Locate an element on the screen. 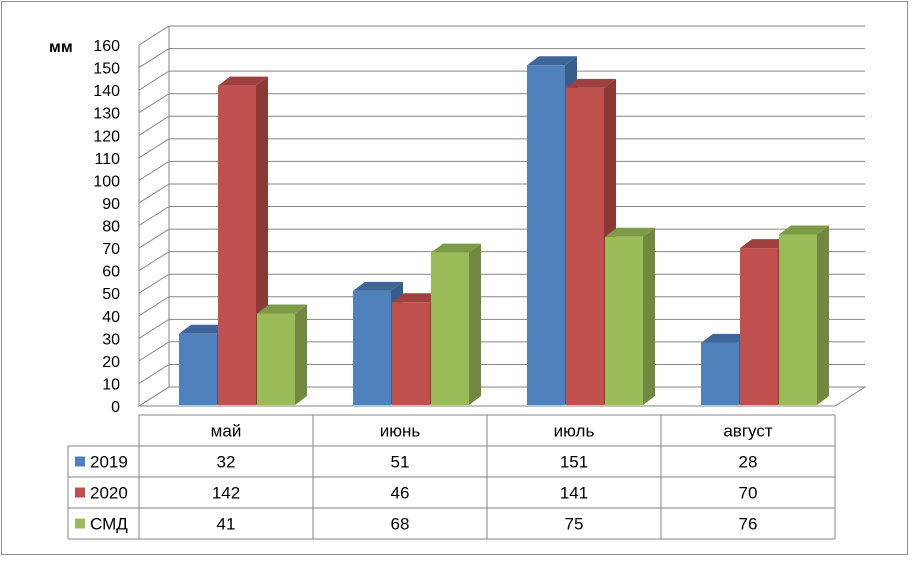 This screenshot has width=911, height=561. x-category-label: июль is located at coordinates (574, 431).